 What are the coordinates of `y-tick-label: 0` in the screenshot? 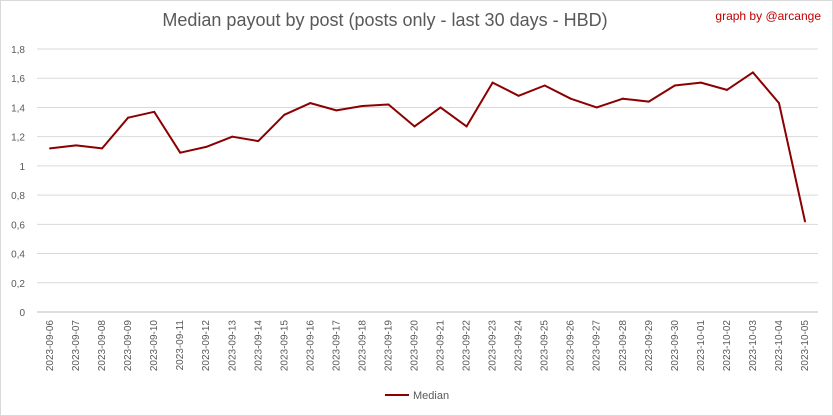 It's located at (22, 313).